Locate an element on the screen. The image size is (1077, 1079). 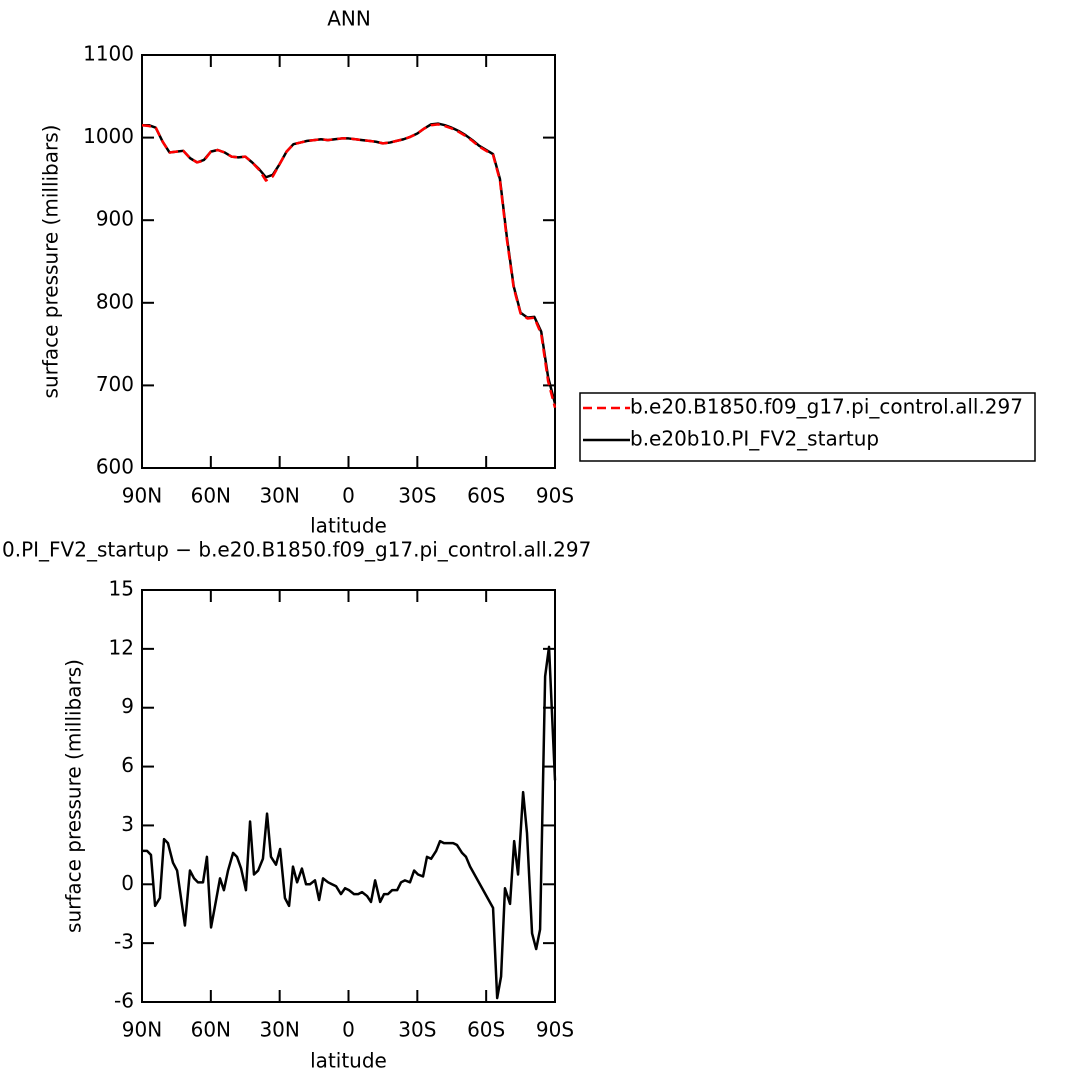
y-tick-label: 600 is located at coordinates (115, 467).